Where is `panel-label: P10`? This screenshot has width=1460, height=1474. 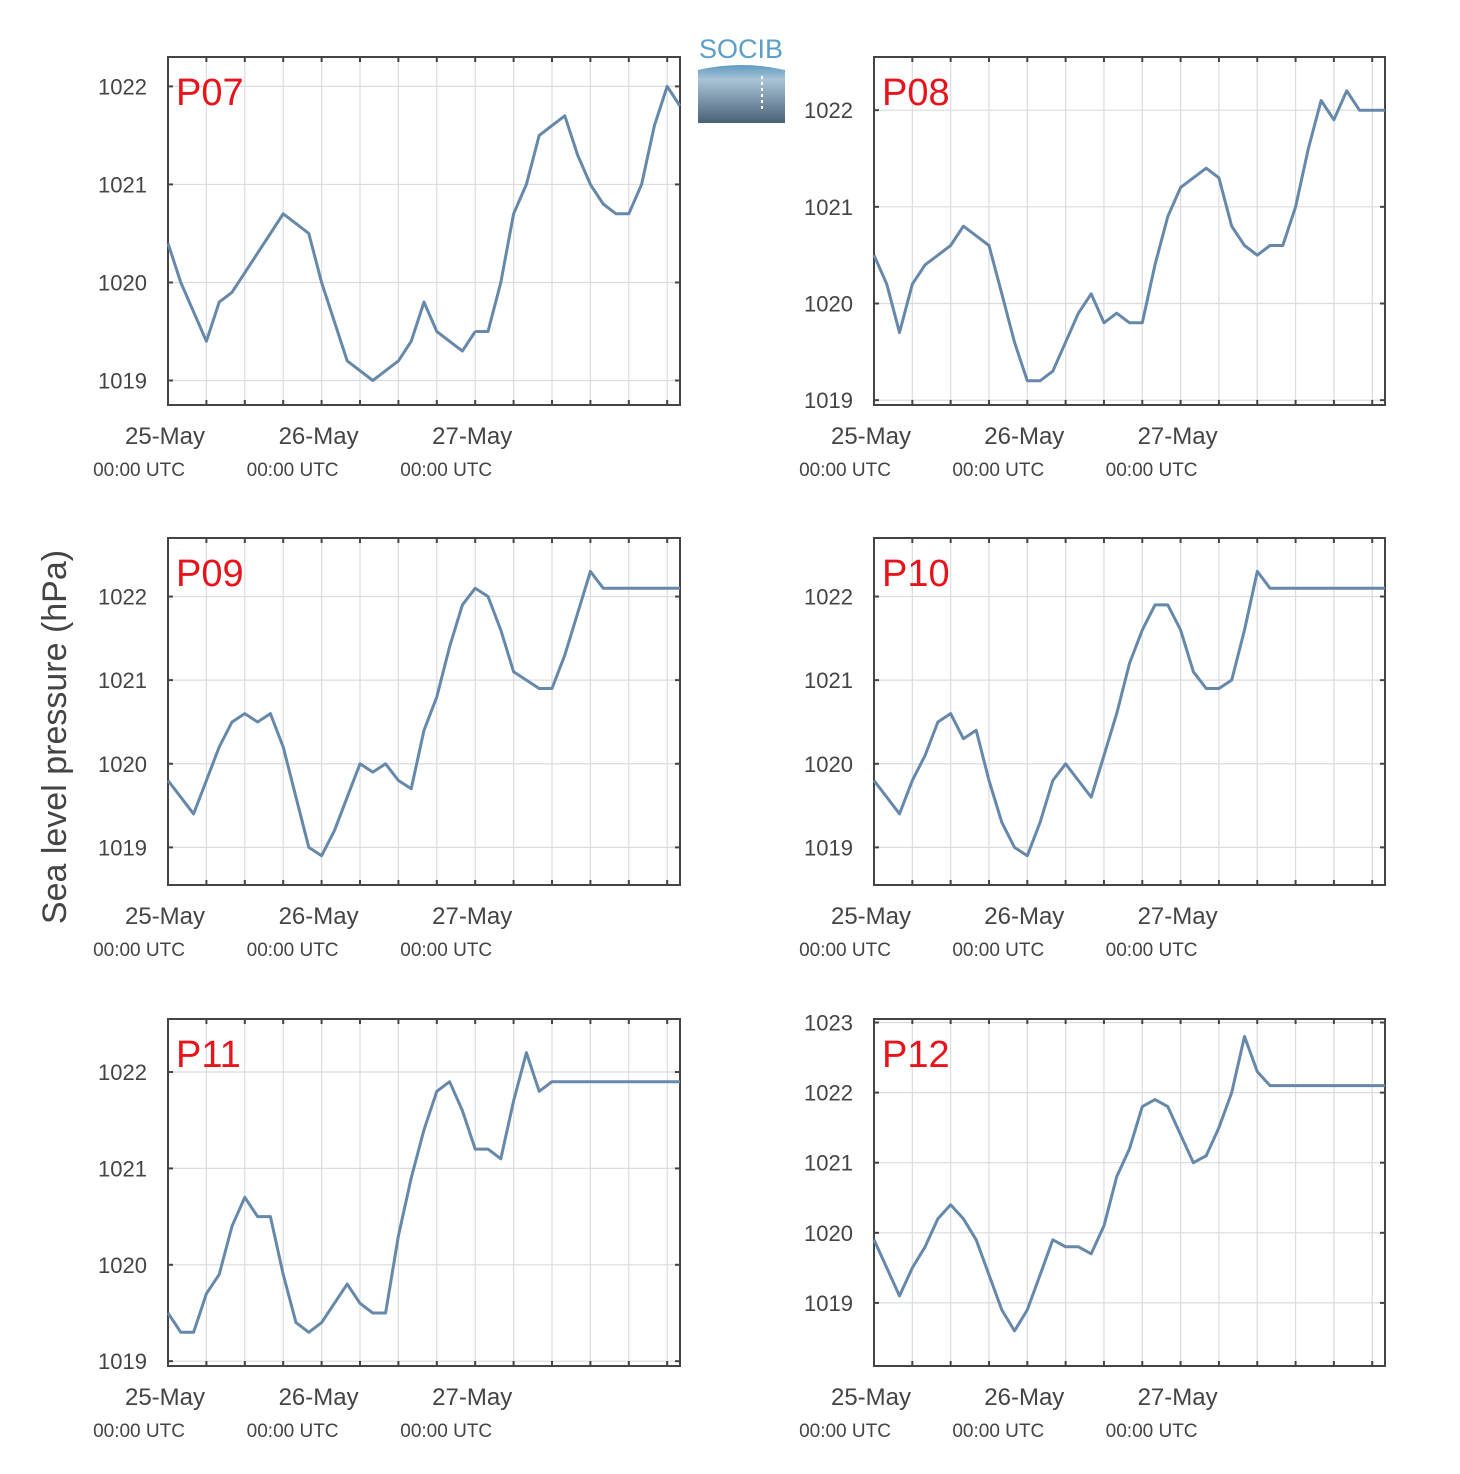 panel-label: P10 is located at coordinates (916, 574).